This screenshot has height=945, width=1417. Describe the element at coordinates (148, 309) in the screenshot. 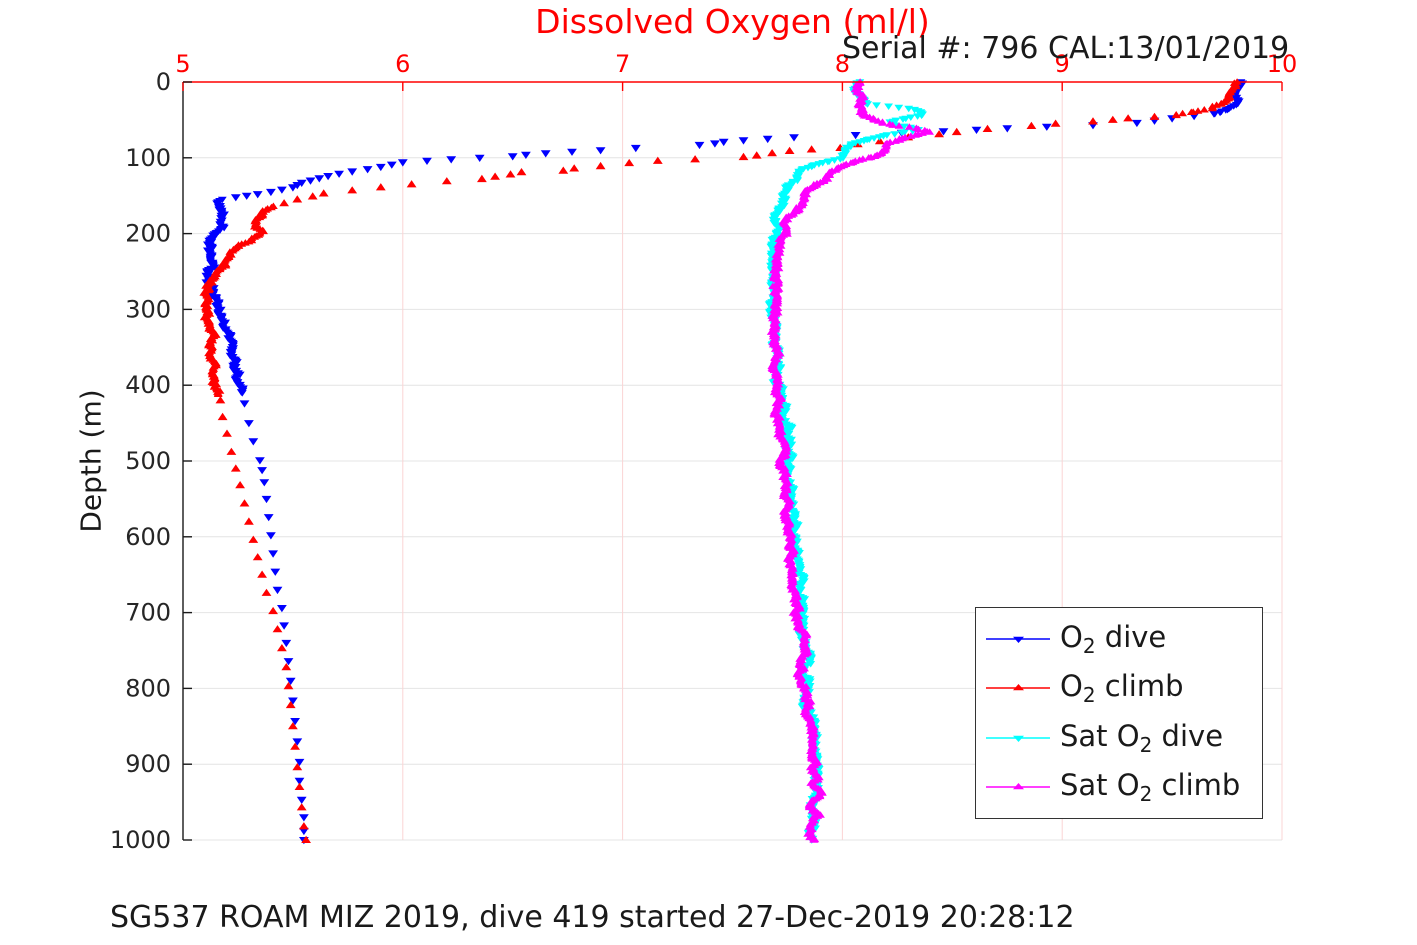

I see `y-tick-label: 300` at that location.